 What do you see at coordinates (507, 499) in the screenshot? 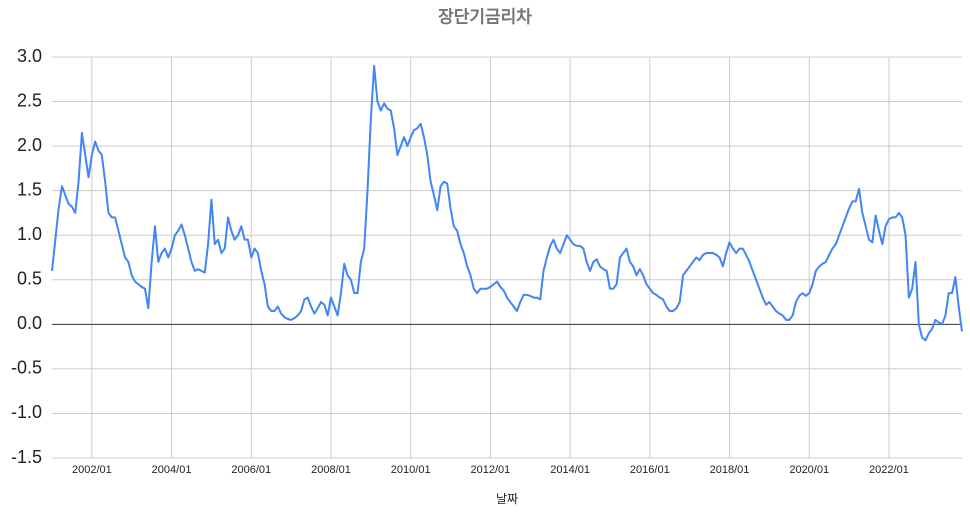
I see `x-axis-label: 날짜` at bounding box center [507, 499].